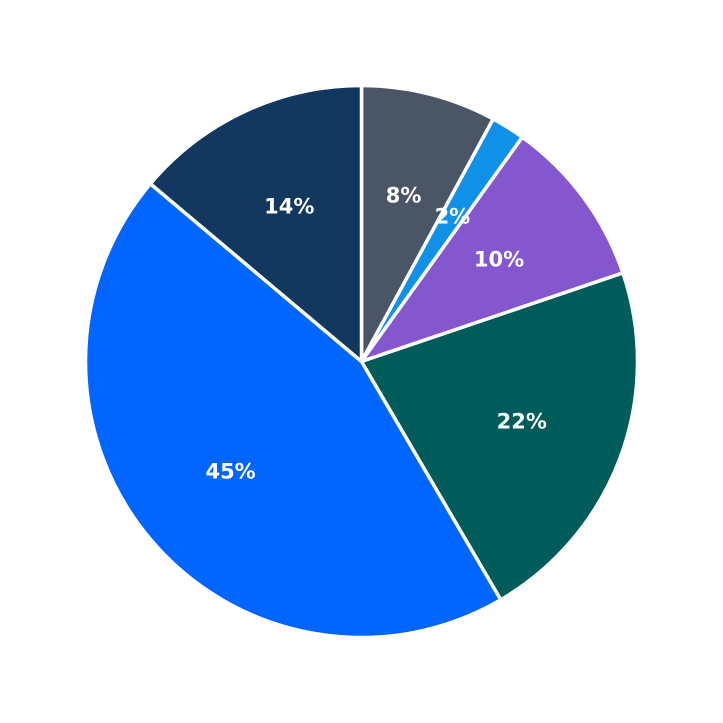 The image size is (723, 723). What do you see at coordinates (522, 421) in the screenshot?
I see `pie-slice-label-4: 22%` at bounding box center [522, 421].